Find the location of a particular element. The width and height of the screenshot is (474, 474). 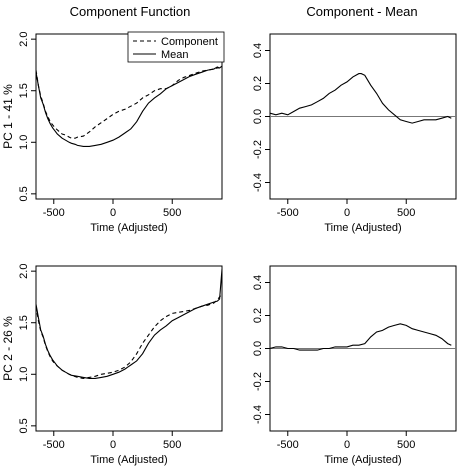

legend-mean-label: Mean is located at coordinates (175, 55).